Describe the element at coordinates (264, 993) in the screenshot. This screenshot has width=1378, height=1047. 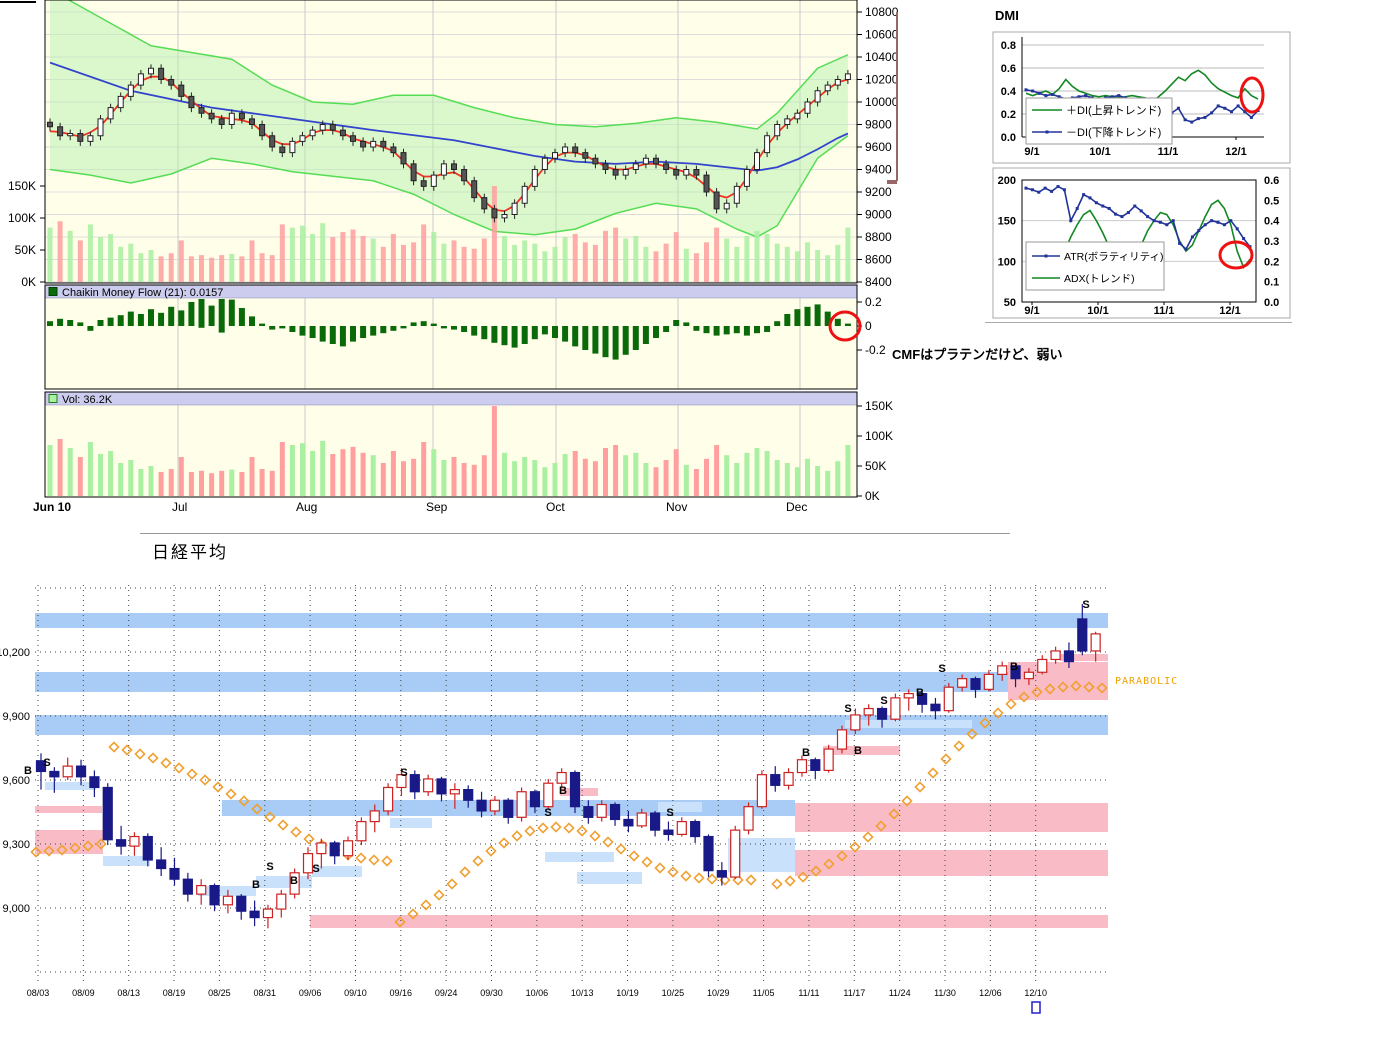
I see `svg-text: 08/31` at that location.